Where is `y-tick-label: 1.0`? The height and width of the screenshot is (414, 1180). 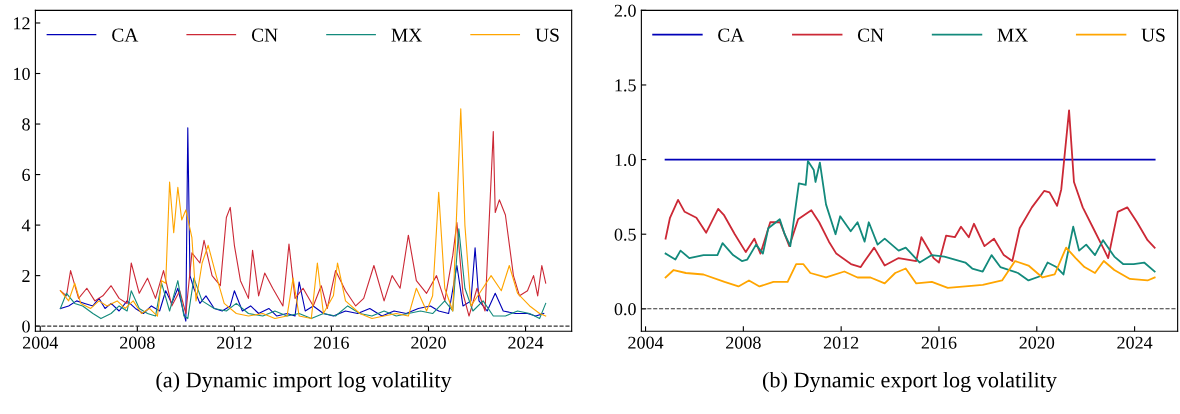
y-tick-label: 1.0 is located at coordinates (625, 160).